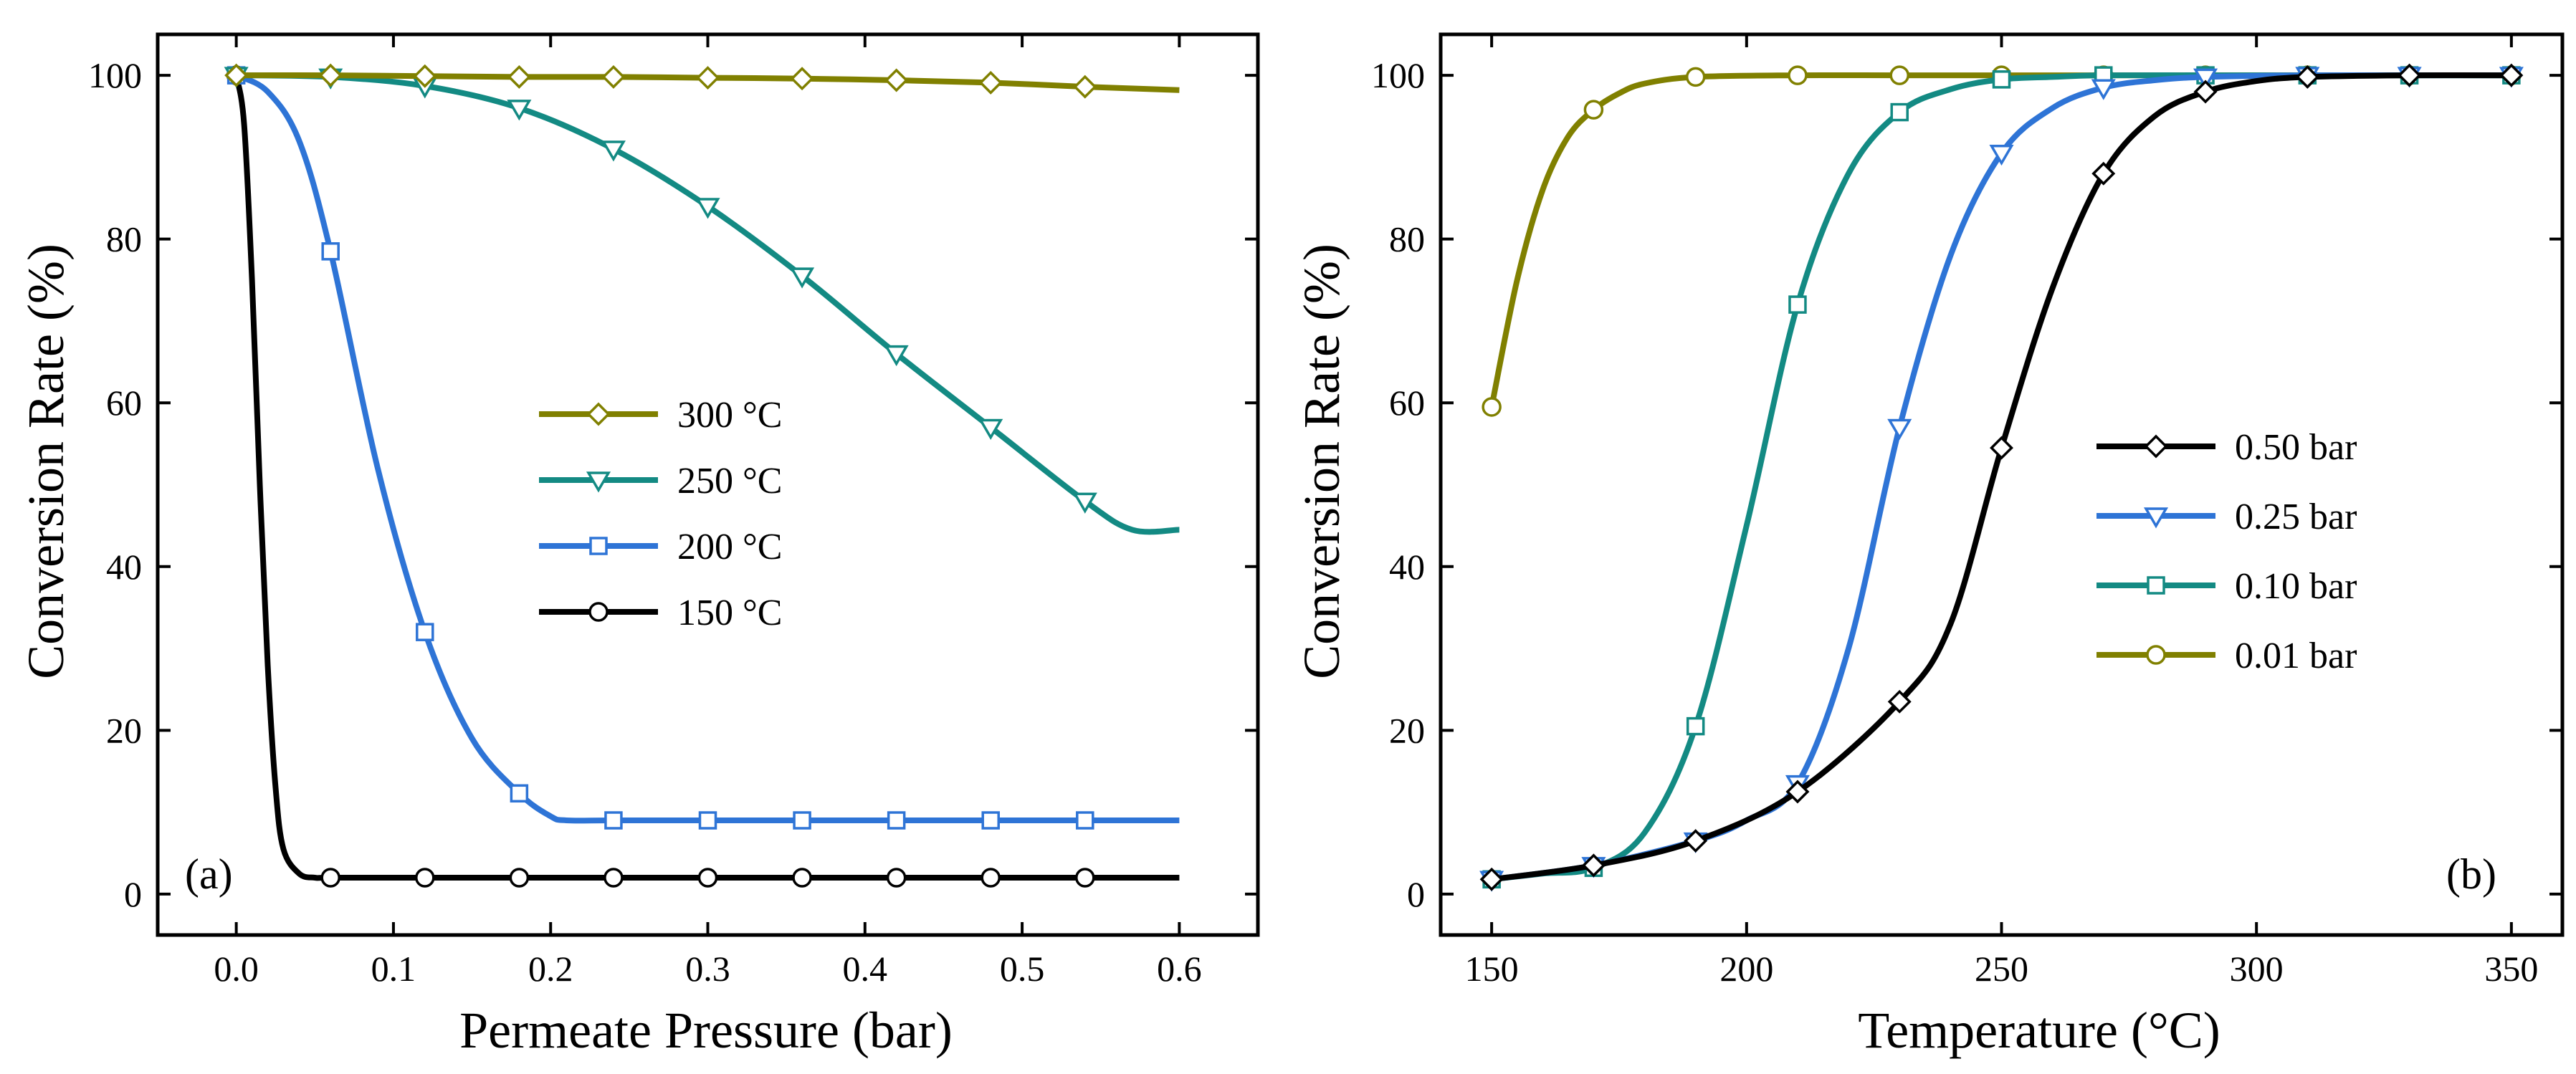 Image resolution: width=2576 pixels, height=1074 pixels. I want to click on x-tick-label: 0.4, so click(865, 969).